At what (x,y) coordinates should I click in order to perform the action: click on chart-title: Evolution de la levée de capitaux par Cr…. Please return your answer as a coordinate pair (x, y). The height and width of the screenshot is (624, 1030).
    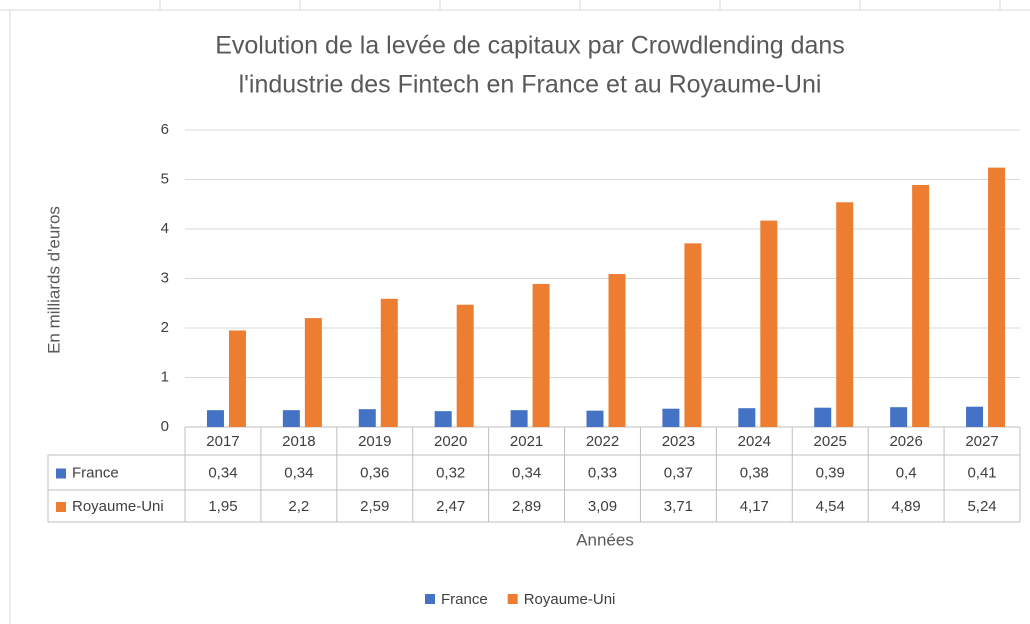
    Looking at the image, I should click on (530, 46).